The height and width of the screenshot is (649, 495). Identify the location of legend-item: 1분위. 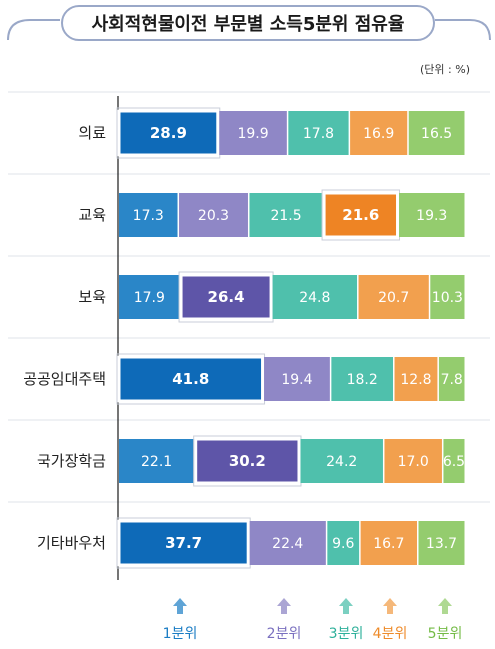
(180, 620).